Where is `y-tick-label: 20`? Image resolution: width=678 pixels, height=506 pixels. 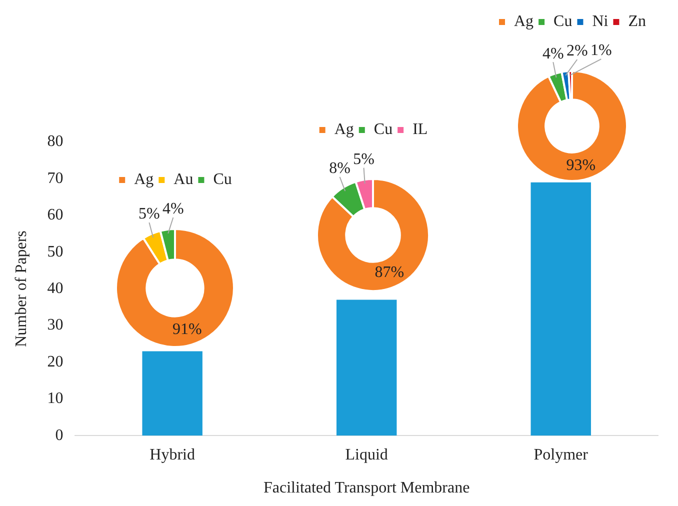 y-tick-label: 20 is located at coordinates (55, 361).